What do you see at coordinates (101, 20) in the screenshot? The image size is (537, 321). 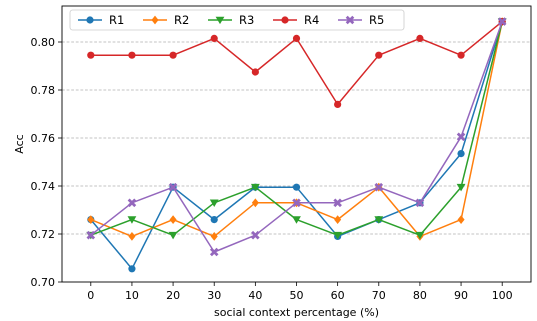 I see `legend-item-r1: R1` at bounding box center [101, 20].